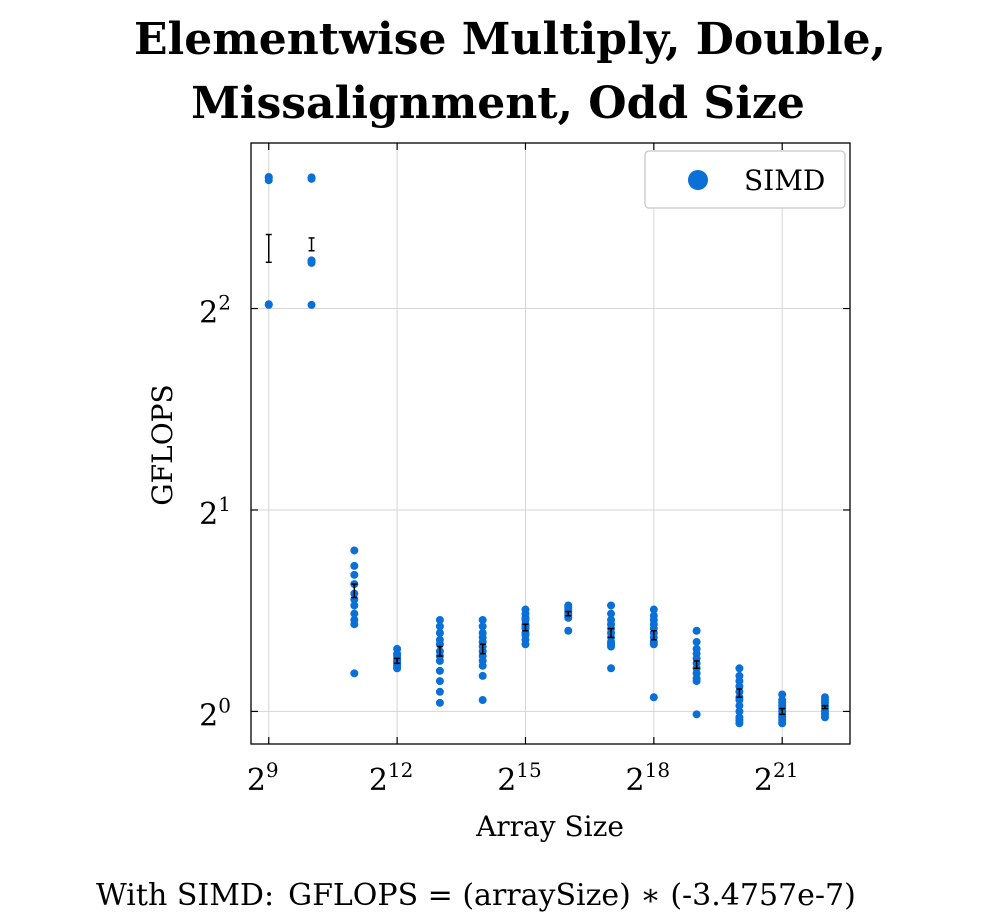 This screenshot has height=920, width=1000. Describe the element at coordinates (572, 895) in the screenshot. I see `footer-formula: GFLOPS = (arraySize) ∗ (-3.4757e-7)` at that location.